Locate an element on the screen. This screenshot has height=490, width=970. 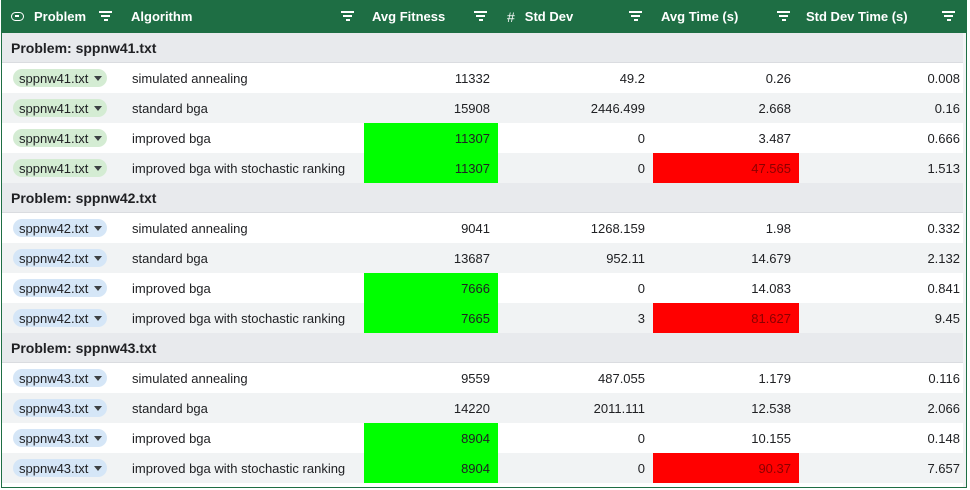
cell-std-dev: 2446.499 is located at coordinates (575, 108).